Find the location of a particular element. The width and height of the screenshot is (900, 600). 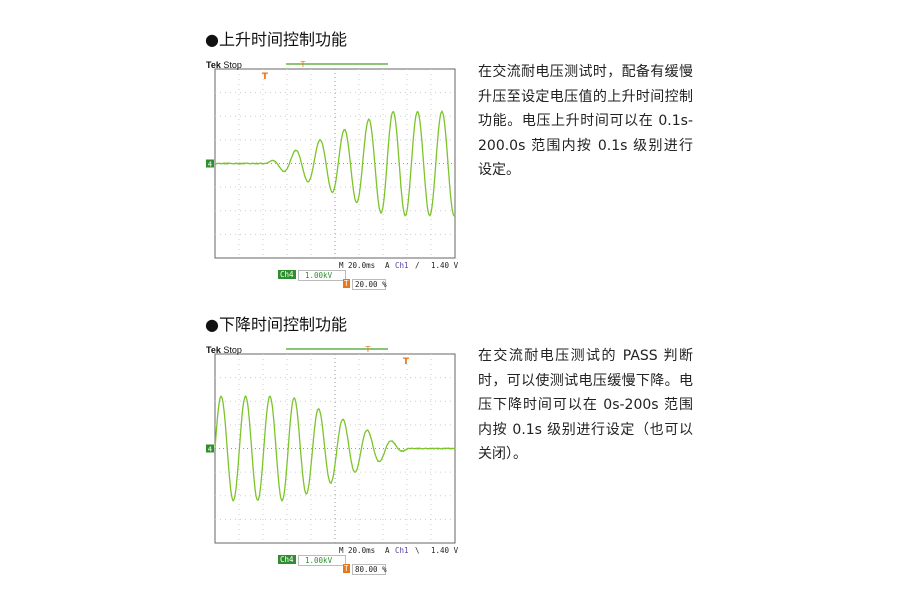

trigger-slope-icon: \ is located at coordinates (417, 550).